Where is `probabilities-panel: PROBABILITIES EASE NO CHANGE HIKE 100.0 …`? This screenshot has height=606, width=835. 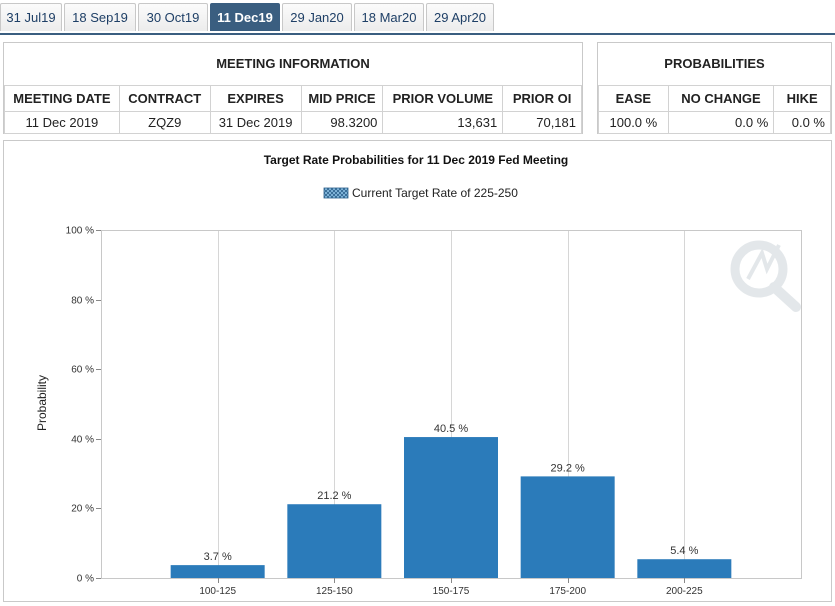
probabilities-panel: PROBABILITIES EASE NO CHANGE HIKE 100.0 … is located at coordinates (714, 88).